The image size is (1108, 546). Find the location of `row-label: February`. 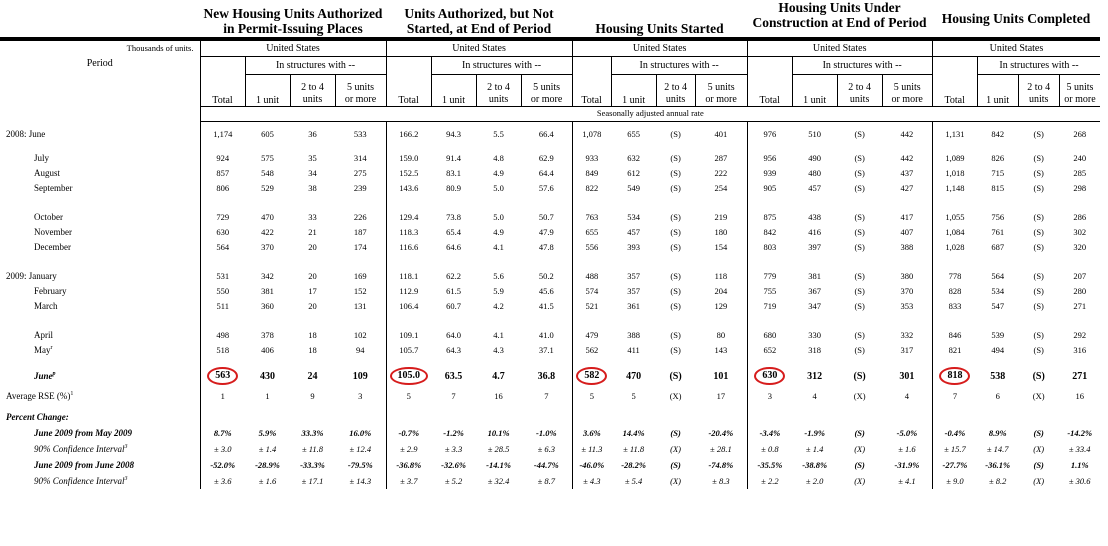

row-label: February is located at coordinates (50, 291).